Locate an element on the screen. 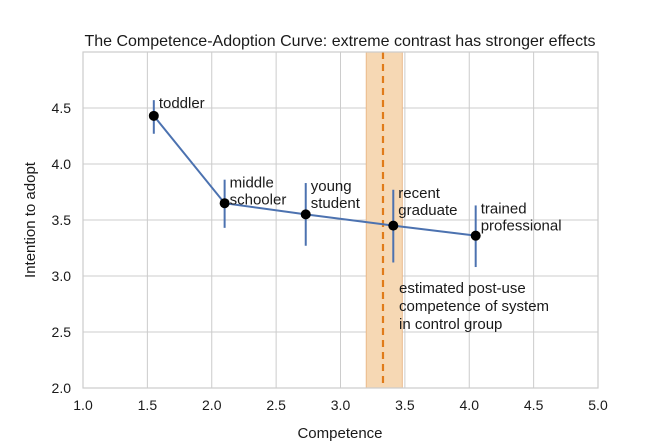 The width and height of the screenshot is (664, 443). point-label: young is located at coordinates (331, 186).